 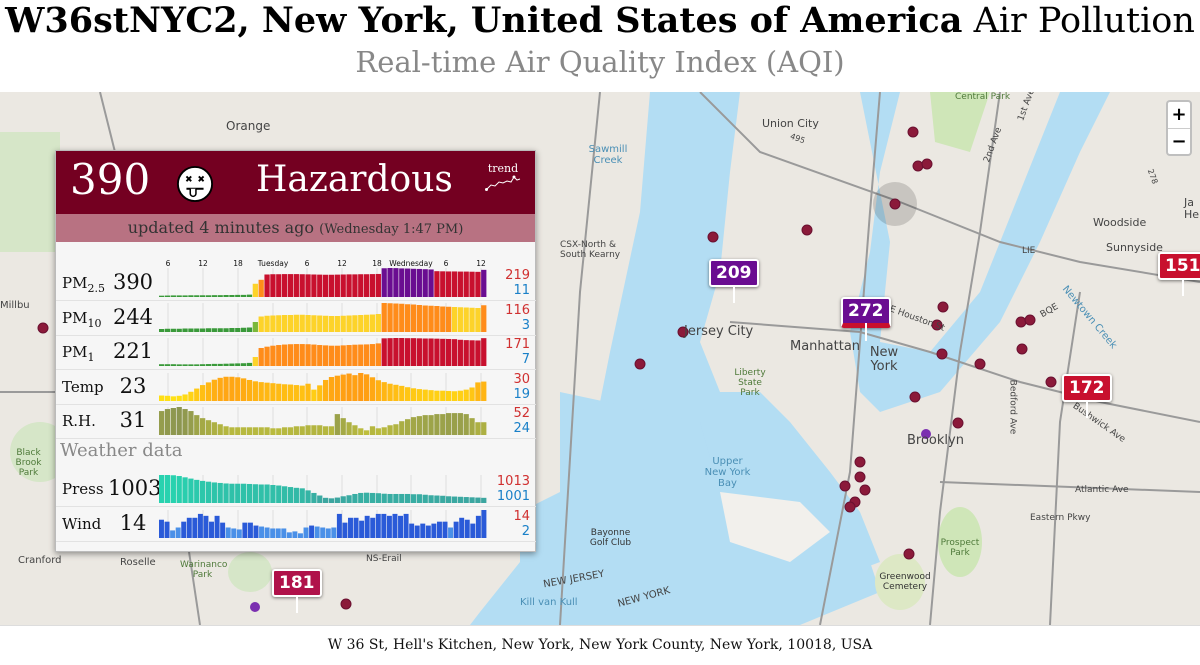 What do you see at coordinates (1060, 518) in the screenshot?
I see `map-label: Eastern Pkwy` at bounding box center [1060, 518].